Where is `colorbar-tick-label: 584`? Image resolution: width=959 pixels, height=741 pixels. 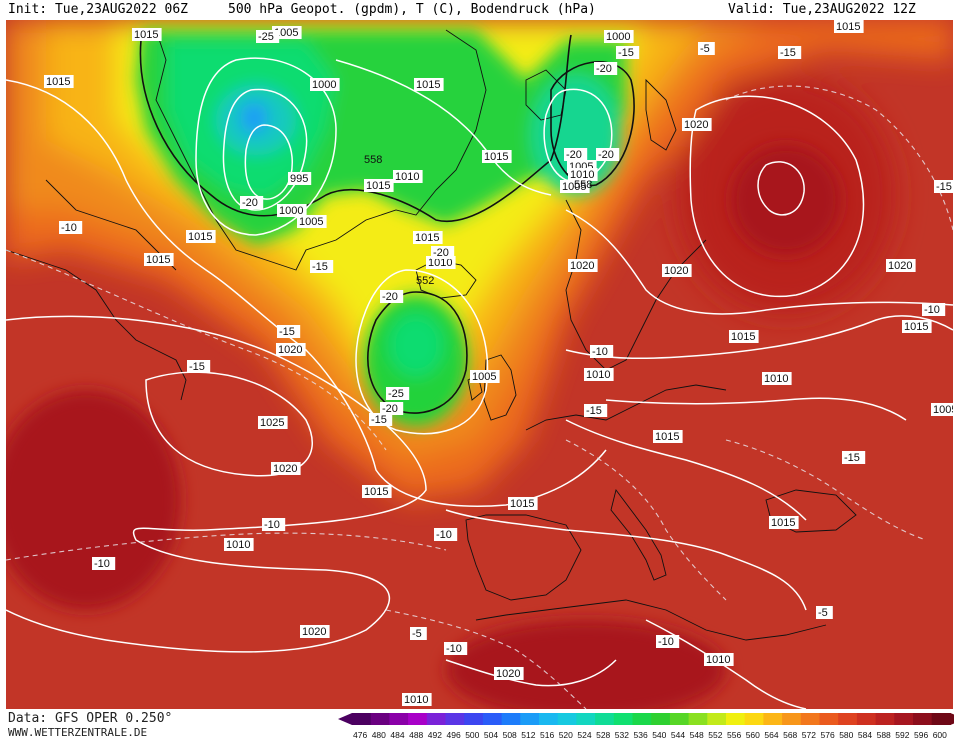
colorbar-tick-label: 584 is located at coordinates (865, 735).